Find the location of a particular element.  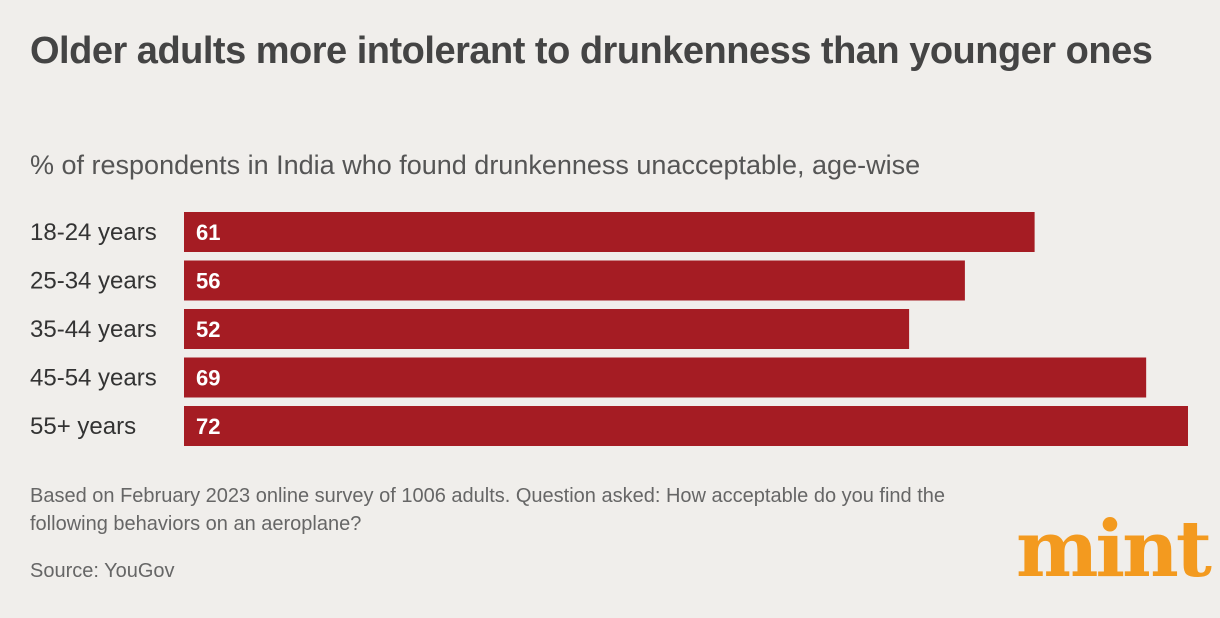

mint-logo: mint is located at coordinates (1114, 549).